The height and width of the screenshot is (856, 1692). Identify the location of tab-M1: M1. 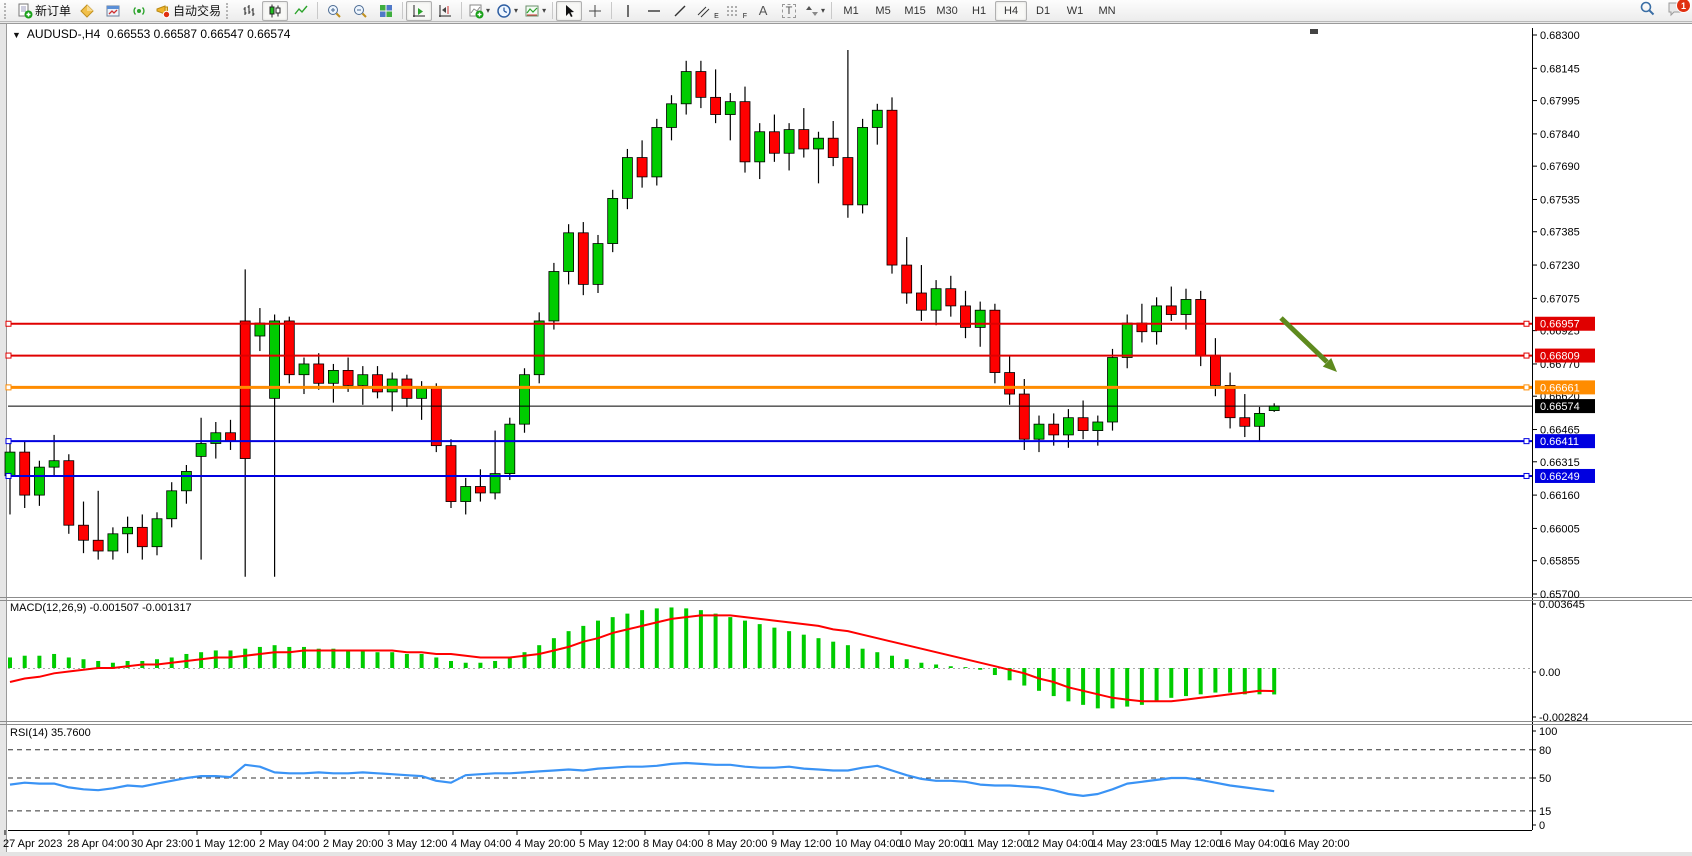
(851, 10).